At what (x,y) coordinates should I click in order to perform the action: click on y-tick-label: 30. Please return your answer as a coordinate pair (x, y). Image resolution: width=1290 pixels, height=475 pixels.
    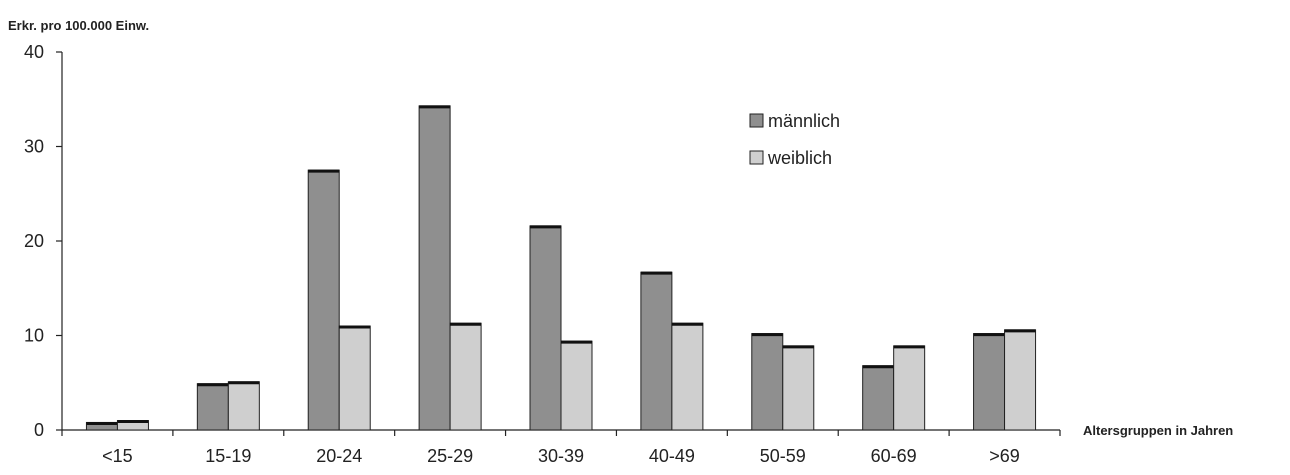
    Looking at the image, I should click on (34, 147).